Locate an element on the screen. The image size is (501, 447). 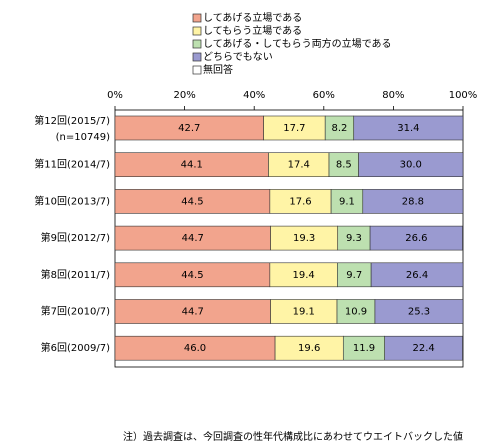
x-tick-label: 0% is located at coordinates (115, 95).